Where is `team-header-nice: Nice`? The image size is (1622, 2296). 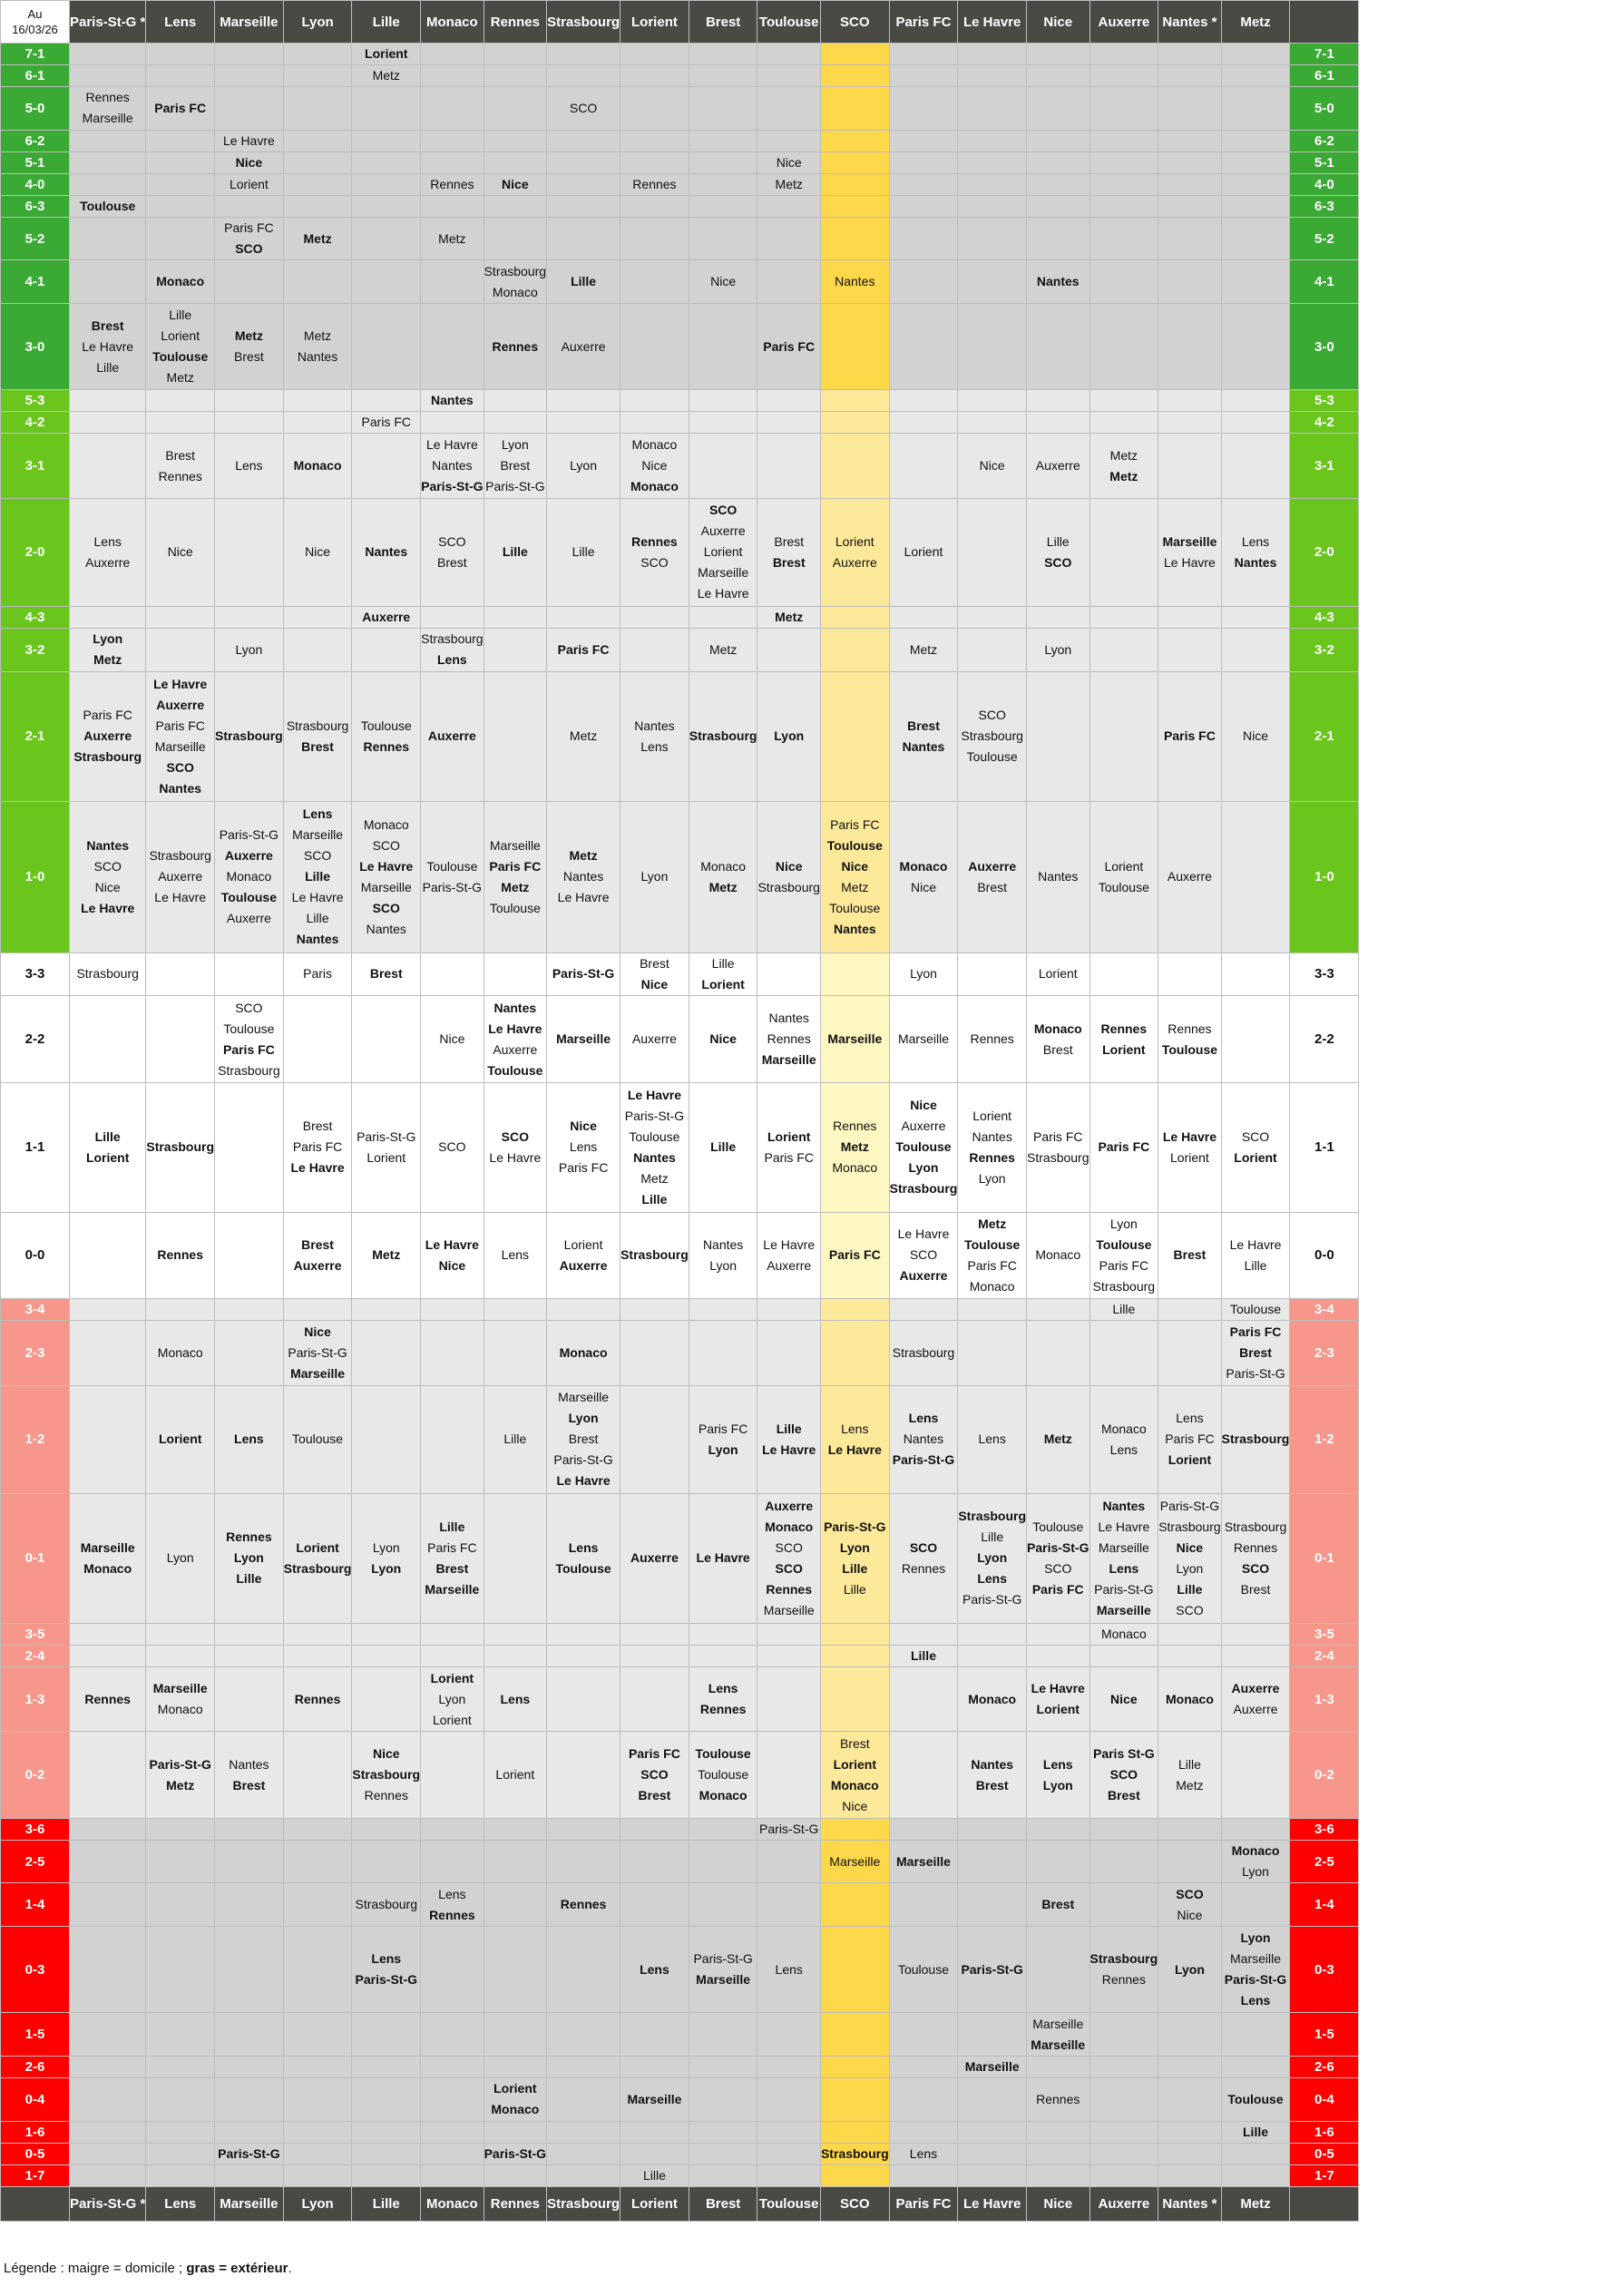
team-header-nice: Nice is located at coordinates (1058, 22).